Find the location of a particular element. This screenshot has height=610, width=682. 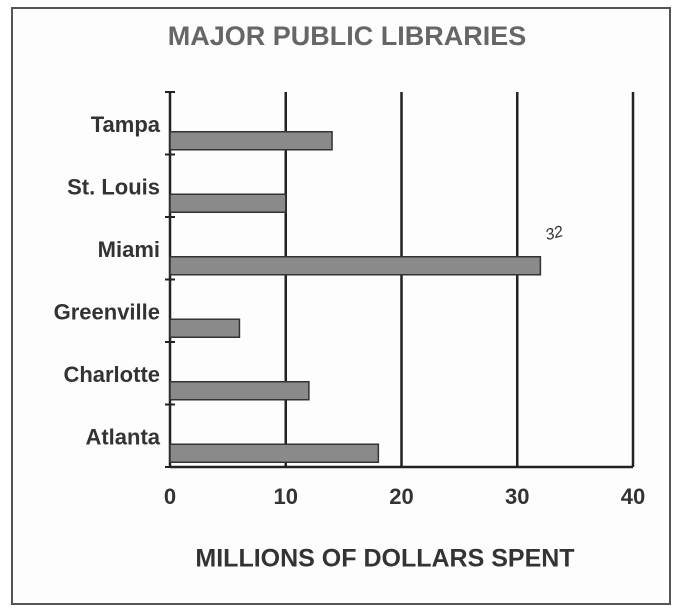

y-tick-label: Greenville is located at coordinates (107, 312).